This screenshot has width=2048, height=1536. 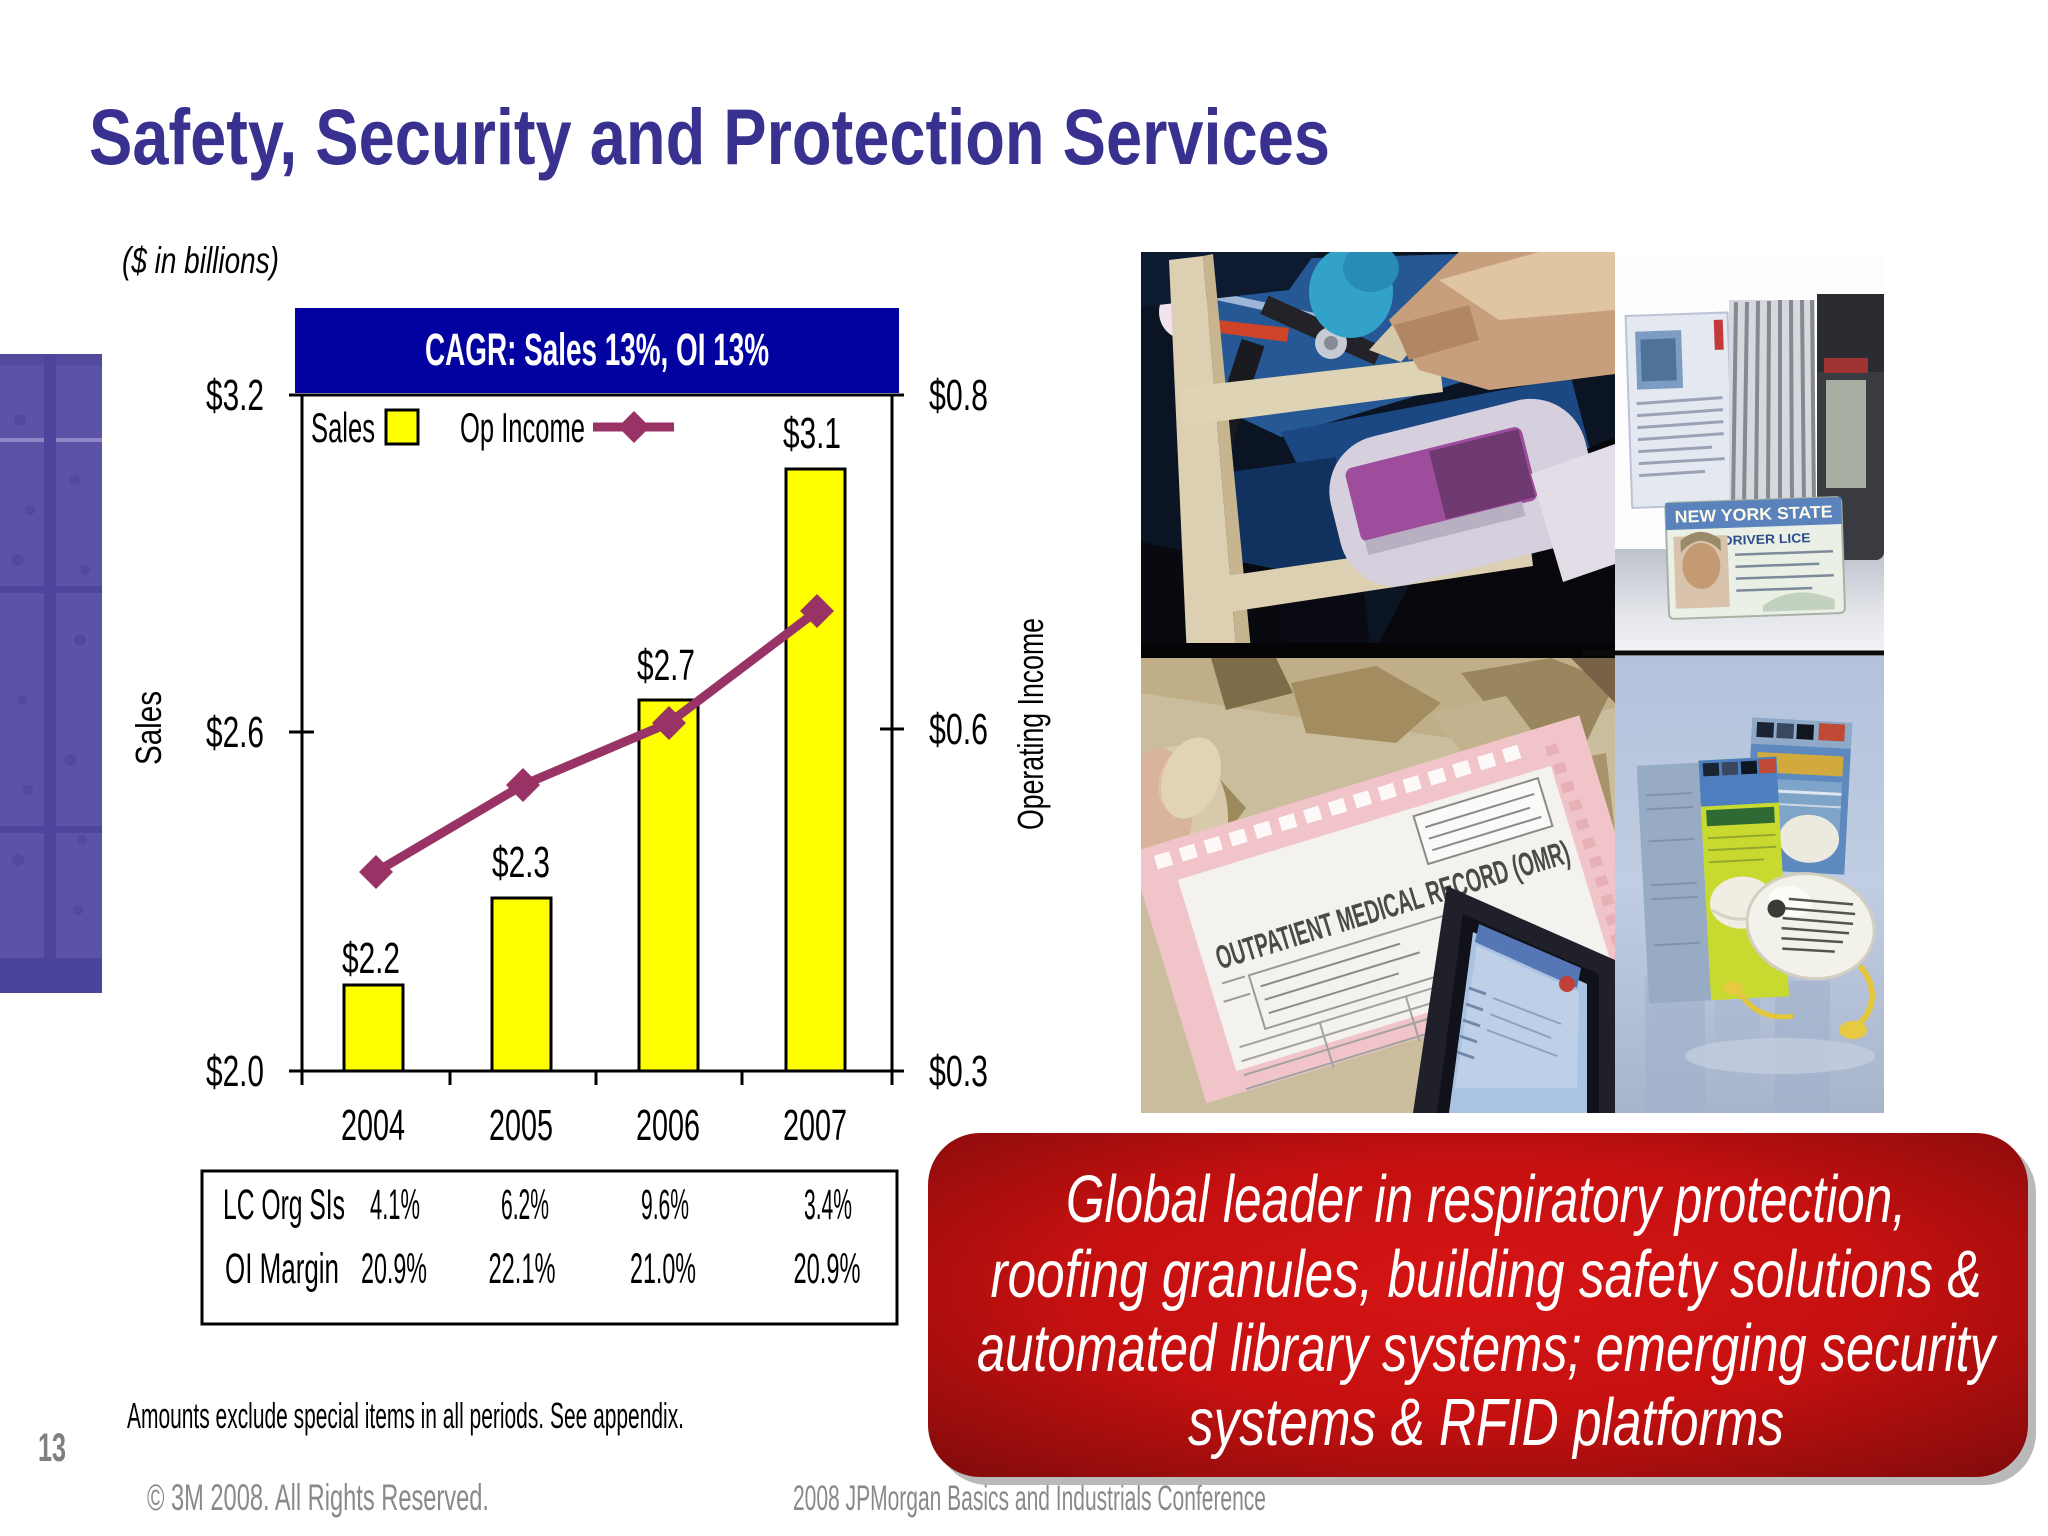 What do you see at coordinates (709, 136) in the screenshot?
I see `svg-text:Safety, Security and Protectio: Safety, Security and Protection Services` at bounding box center [709, 136].